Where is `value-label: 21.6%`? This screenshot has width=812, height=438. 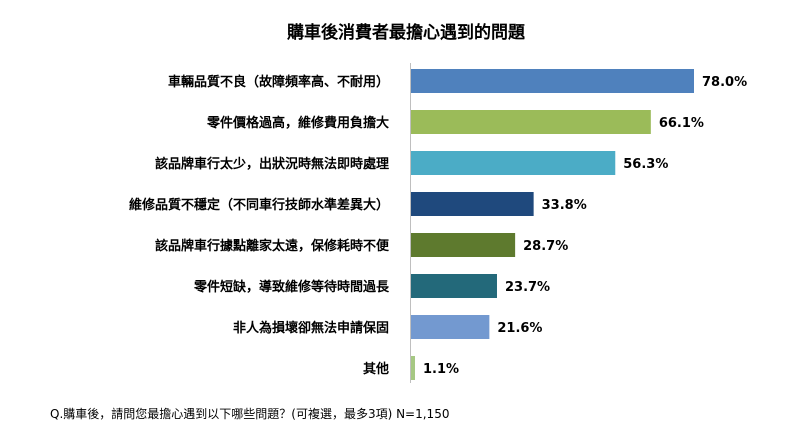 value-label: 21.6% is located at coordinates (519, 328).